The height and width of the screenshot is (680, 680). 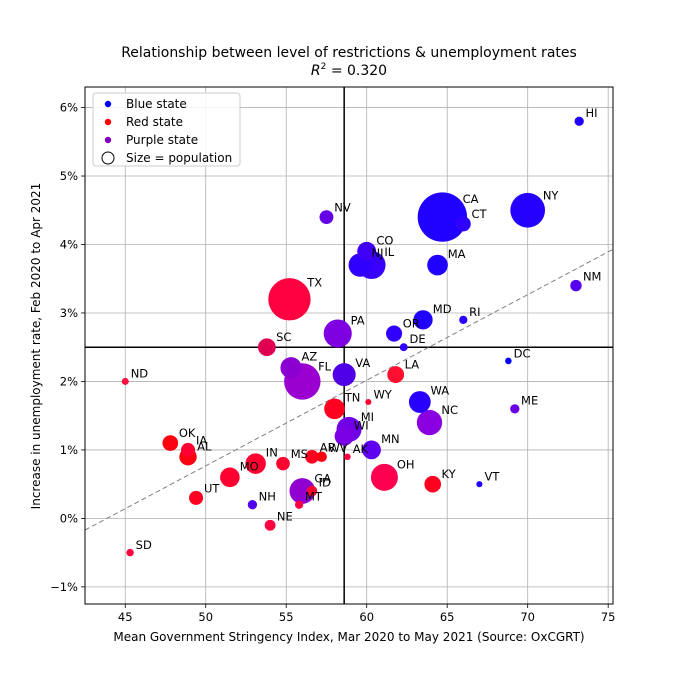 What do you see at coordinates (324, 67) in the screenshot?
I see `r-superscript: 2` at bounding box center [324, 67].